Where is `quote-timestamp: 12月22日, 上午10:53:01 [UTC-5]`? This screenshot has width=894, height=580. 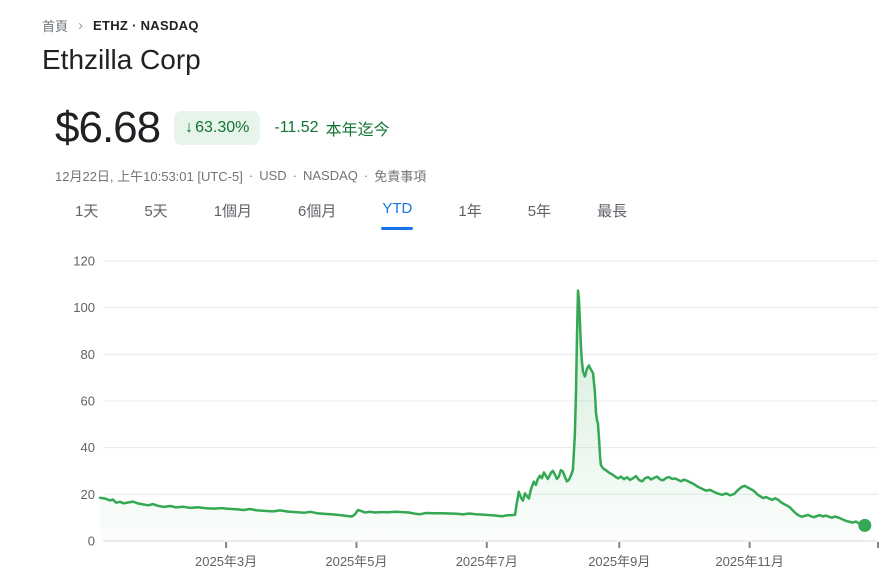 quote-timestamp: 12月22日, 上午10:53:01 [UTC-5] is located at coordinates (149, 176).